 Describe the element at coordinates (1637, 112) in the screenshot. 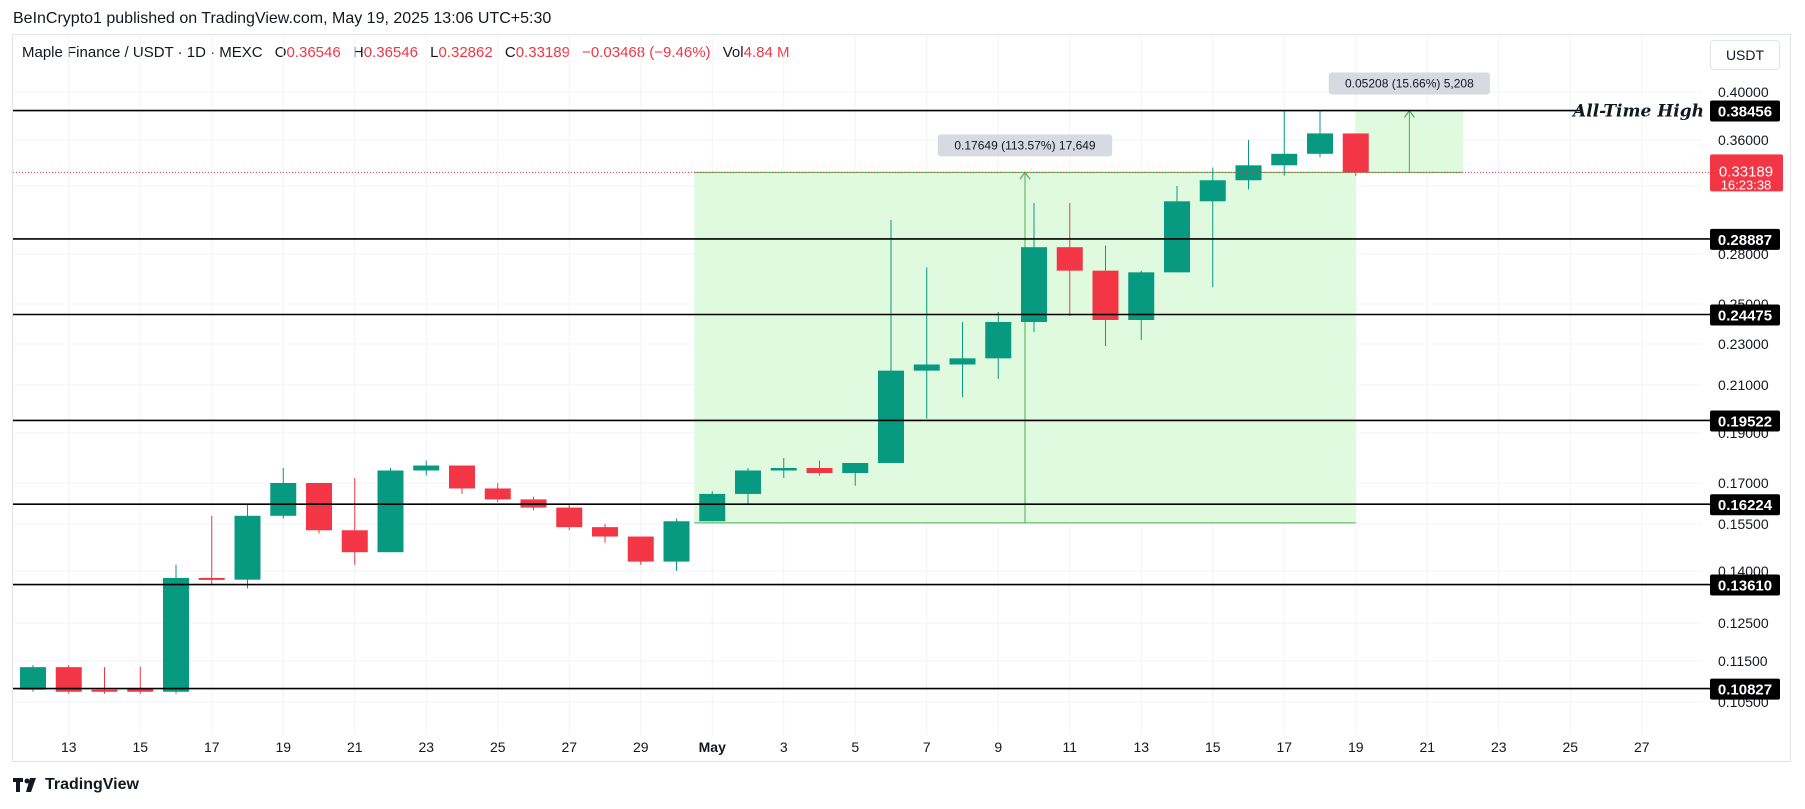

I see `ath-annotation: All-Time High` at that location.